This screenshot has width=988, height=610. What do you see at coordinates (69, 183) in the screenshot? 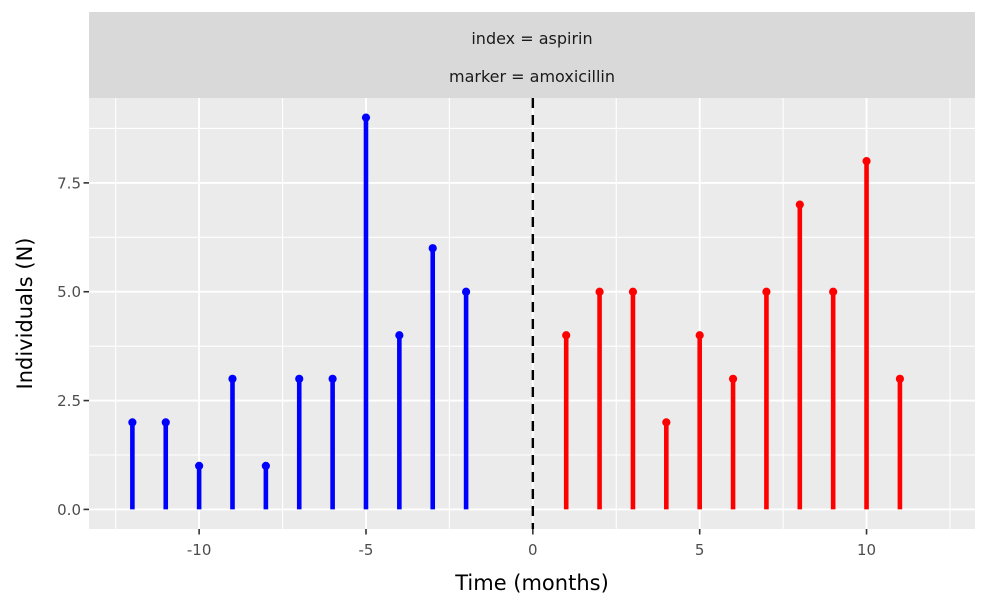
I see `y-tick-label: 7.5` at bounding box center [69, 183].